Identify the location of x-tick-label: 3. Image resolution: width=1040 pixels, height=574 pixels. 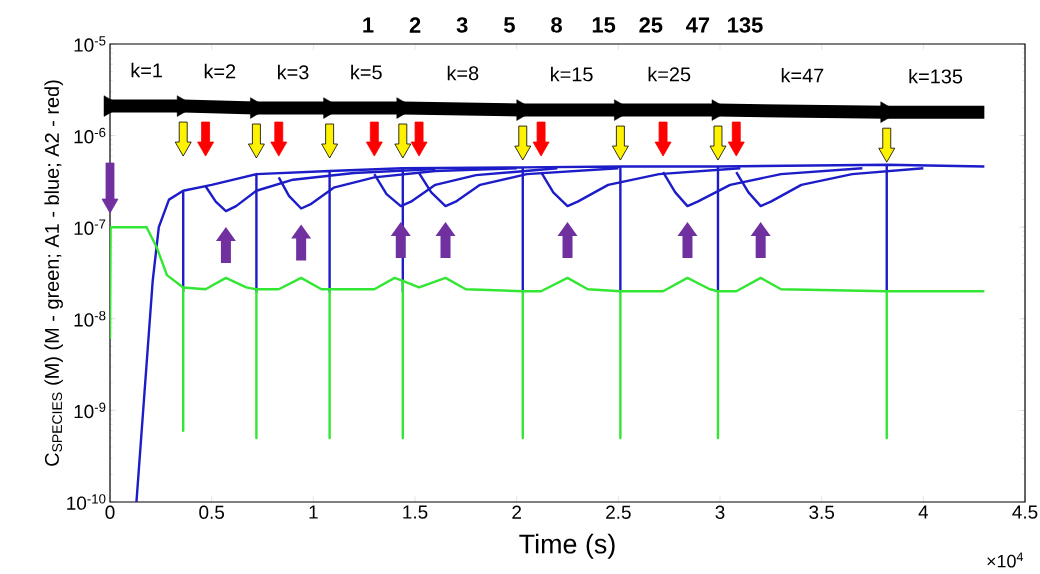
(720, 512).